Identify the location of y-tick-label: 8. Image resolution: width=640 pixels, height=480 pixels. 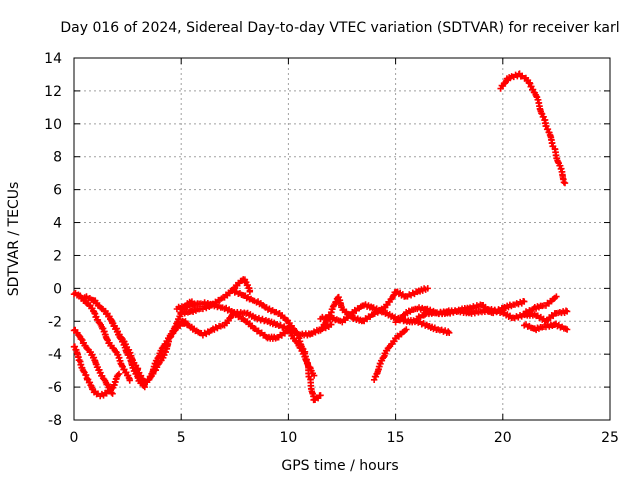
(57, 158).